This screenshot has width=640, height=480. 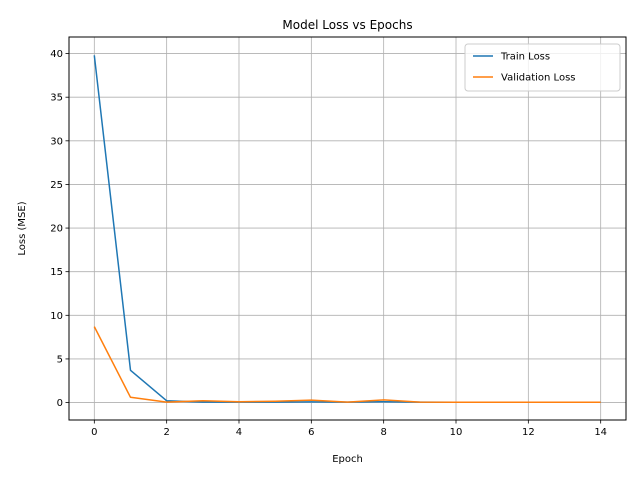 What do you see at coordinates (94, 432) in the screenshot?
I see `x-tick-label: 0` at bounding box center [94, 432].